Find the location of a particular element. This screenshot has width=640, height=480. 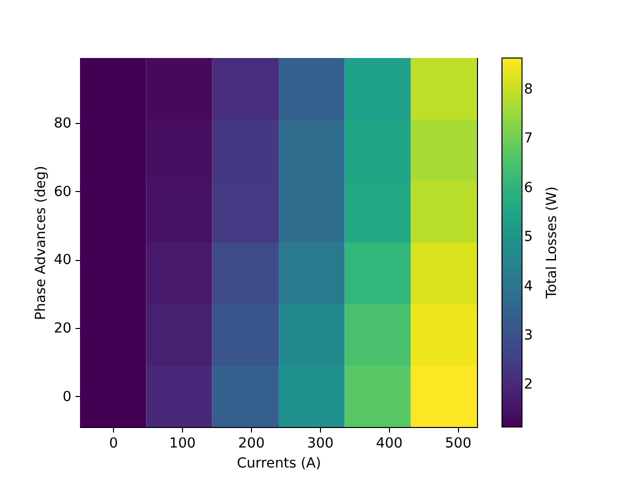

color-bar-label: 4 is located at coordinates (528, 286).